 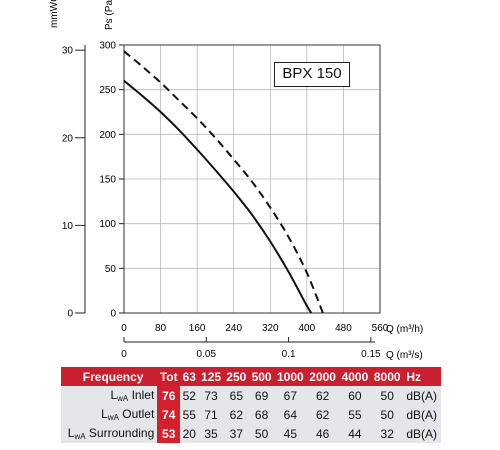 I want to click on x-tick-label: 80, so click(x=161, y=328).